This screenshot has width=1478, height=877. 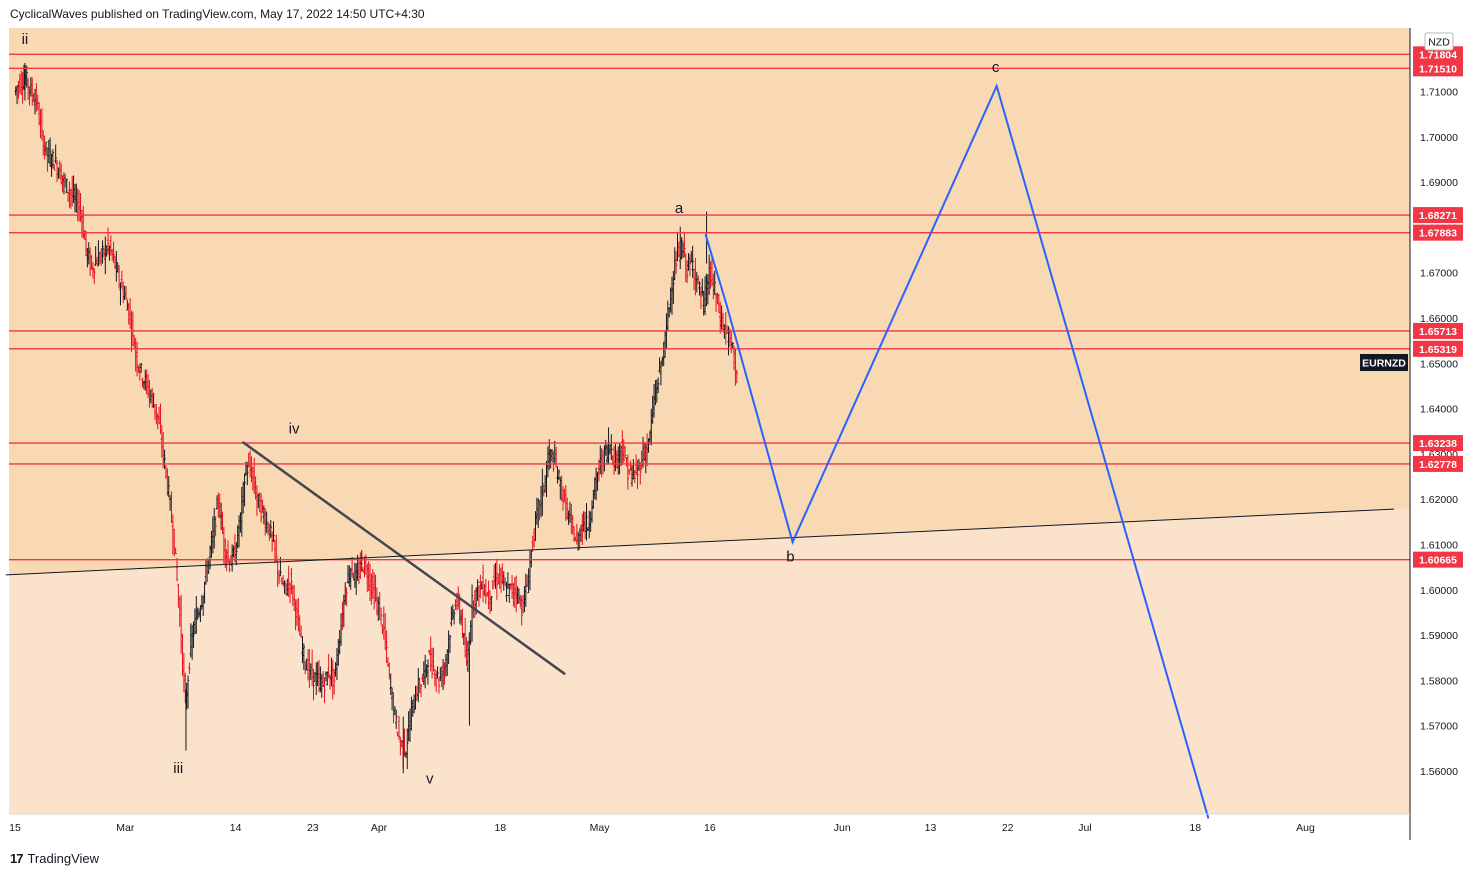 What do you see at coordinates (1384, 362) in the screenshot?
I see `symbol-tag: EURNZD` at bounding box center [1384, 362].